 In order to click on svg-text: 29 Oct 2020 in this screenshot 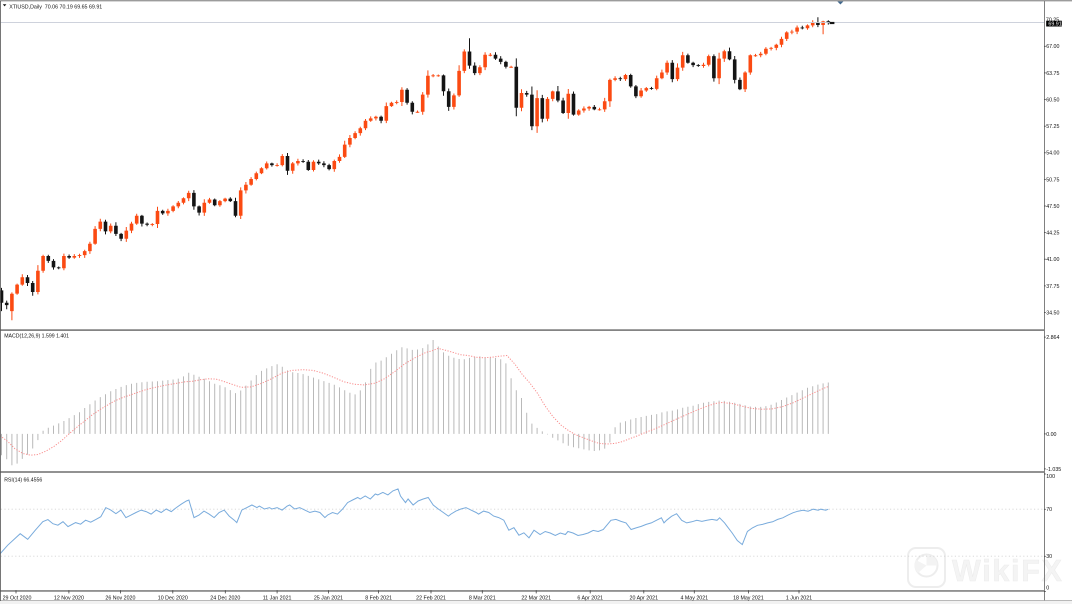, I will do `click(17, 599)`.